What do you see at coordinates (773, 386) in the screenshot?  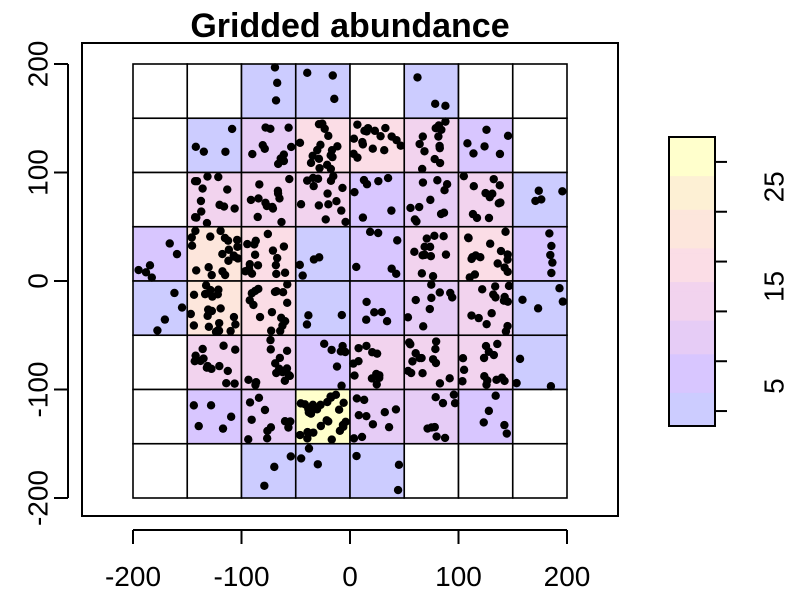 I see `colorbar-tick-label: 5` at bounding box center [773, 386].